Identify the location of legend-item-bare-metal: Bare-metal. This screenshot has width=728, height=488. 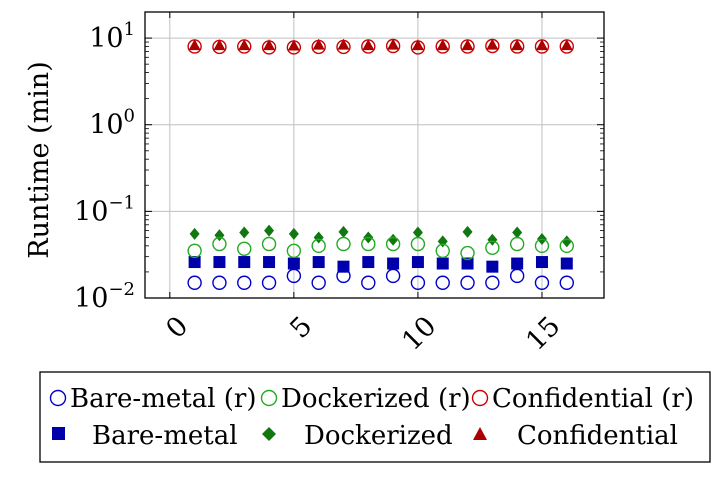
(145, 436).